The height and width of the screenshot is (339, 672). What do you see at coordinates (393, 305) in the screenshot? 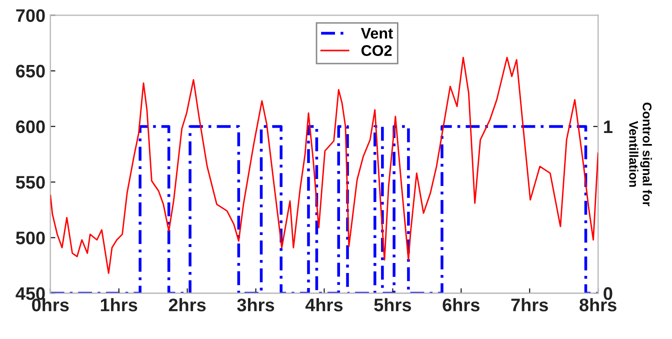
I see `x-tick-label: 5hrs` at bounding box center [393, 305].